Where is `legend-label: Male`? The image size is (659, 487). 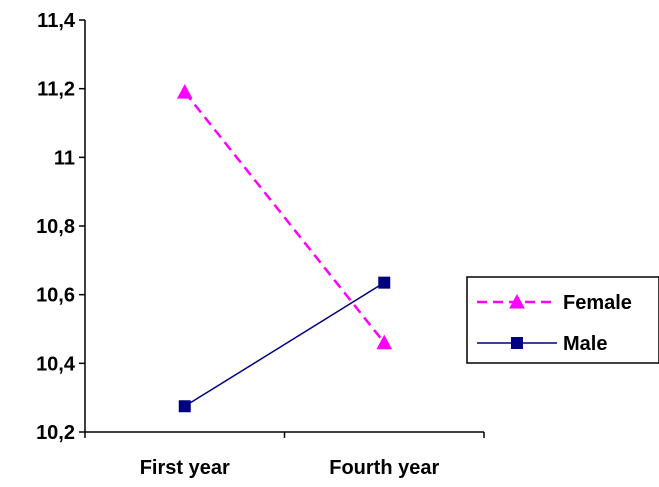
legend-label: Male is located at coordinates (585, 344).